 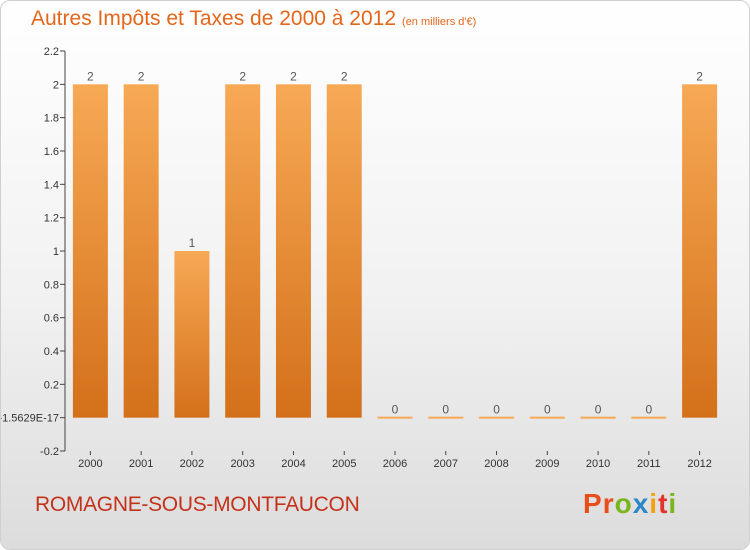 What do you see at coordinates (51, 185) in the screenshot?
I see `y-tick-label: 1.4` at bounding box center [51, 185].